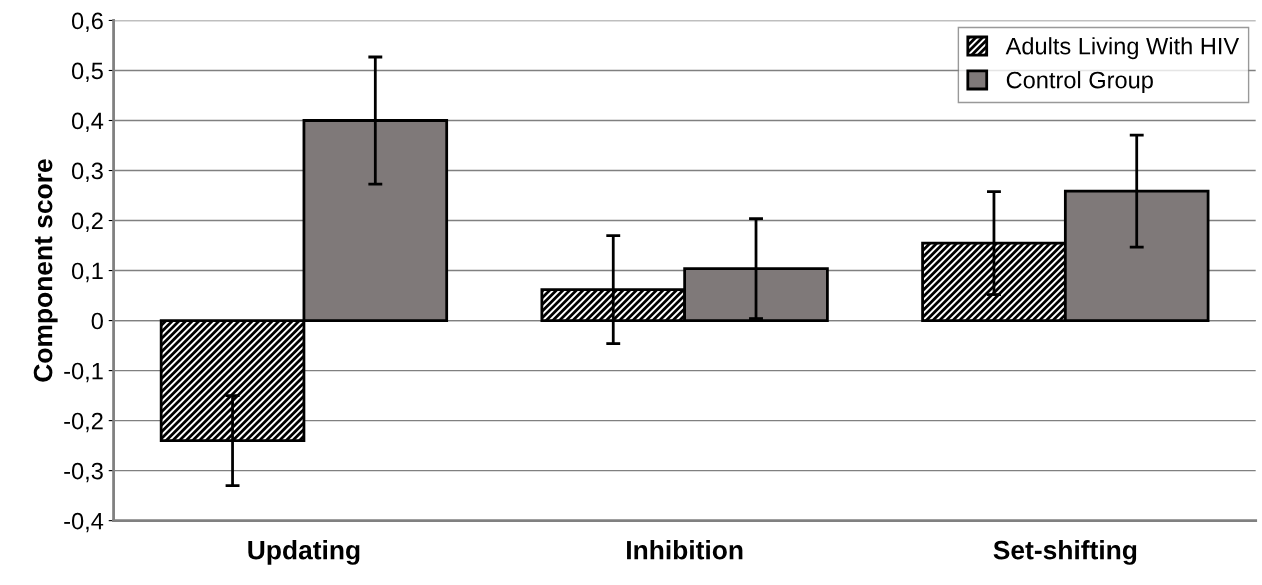 This screenshot has width=1262, height=585. I want to click on y-tick-label: 0,1, so click(87, 272).